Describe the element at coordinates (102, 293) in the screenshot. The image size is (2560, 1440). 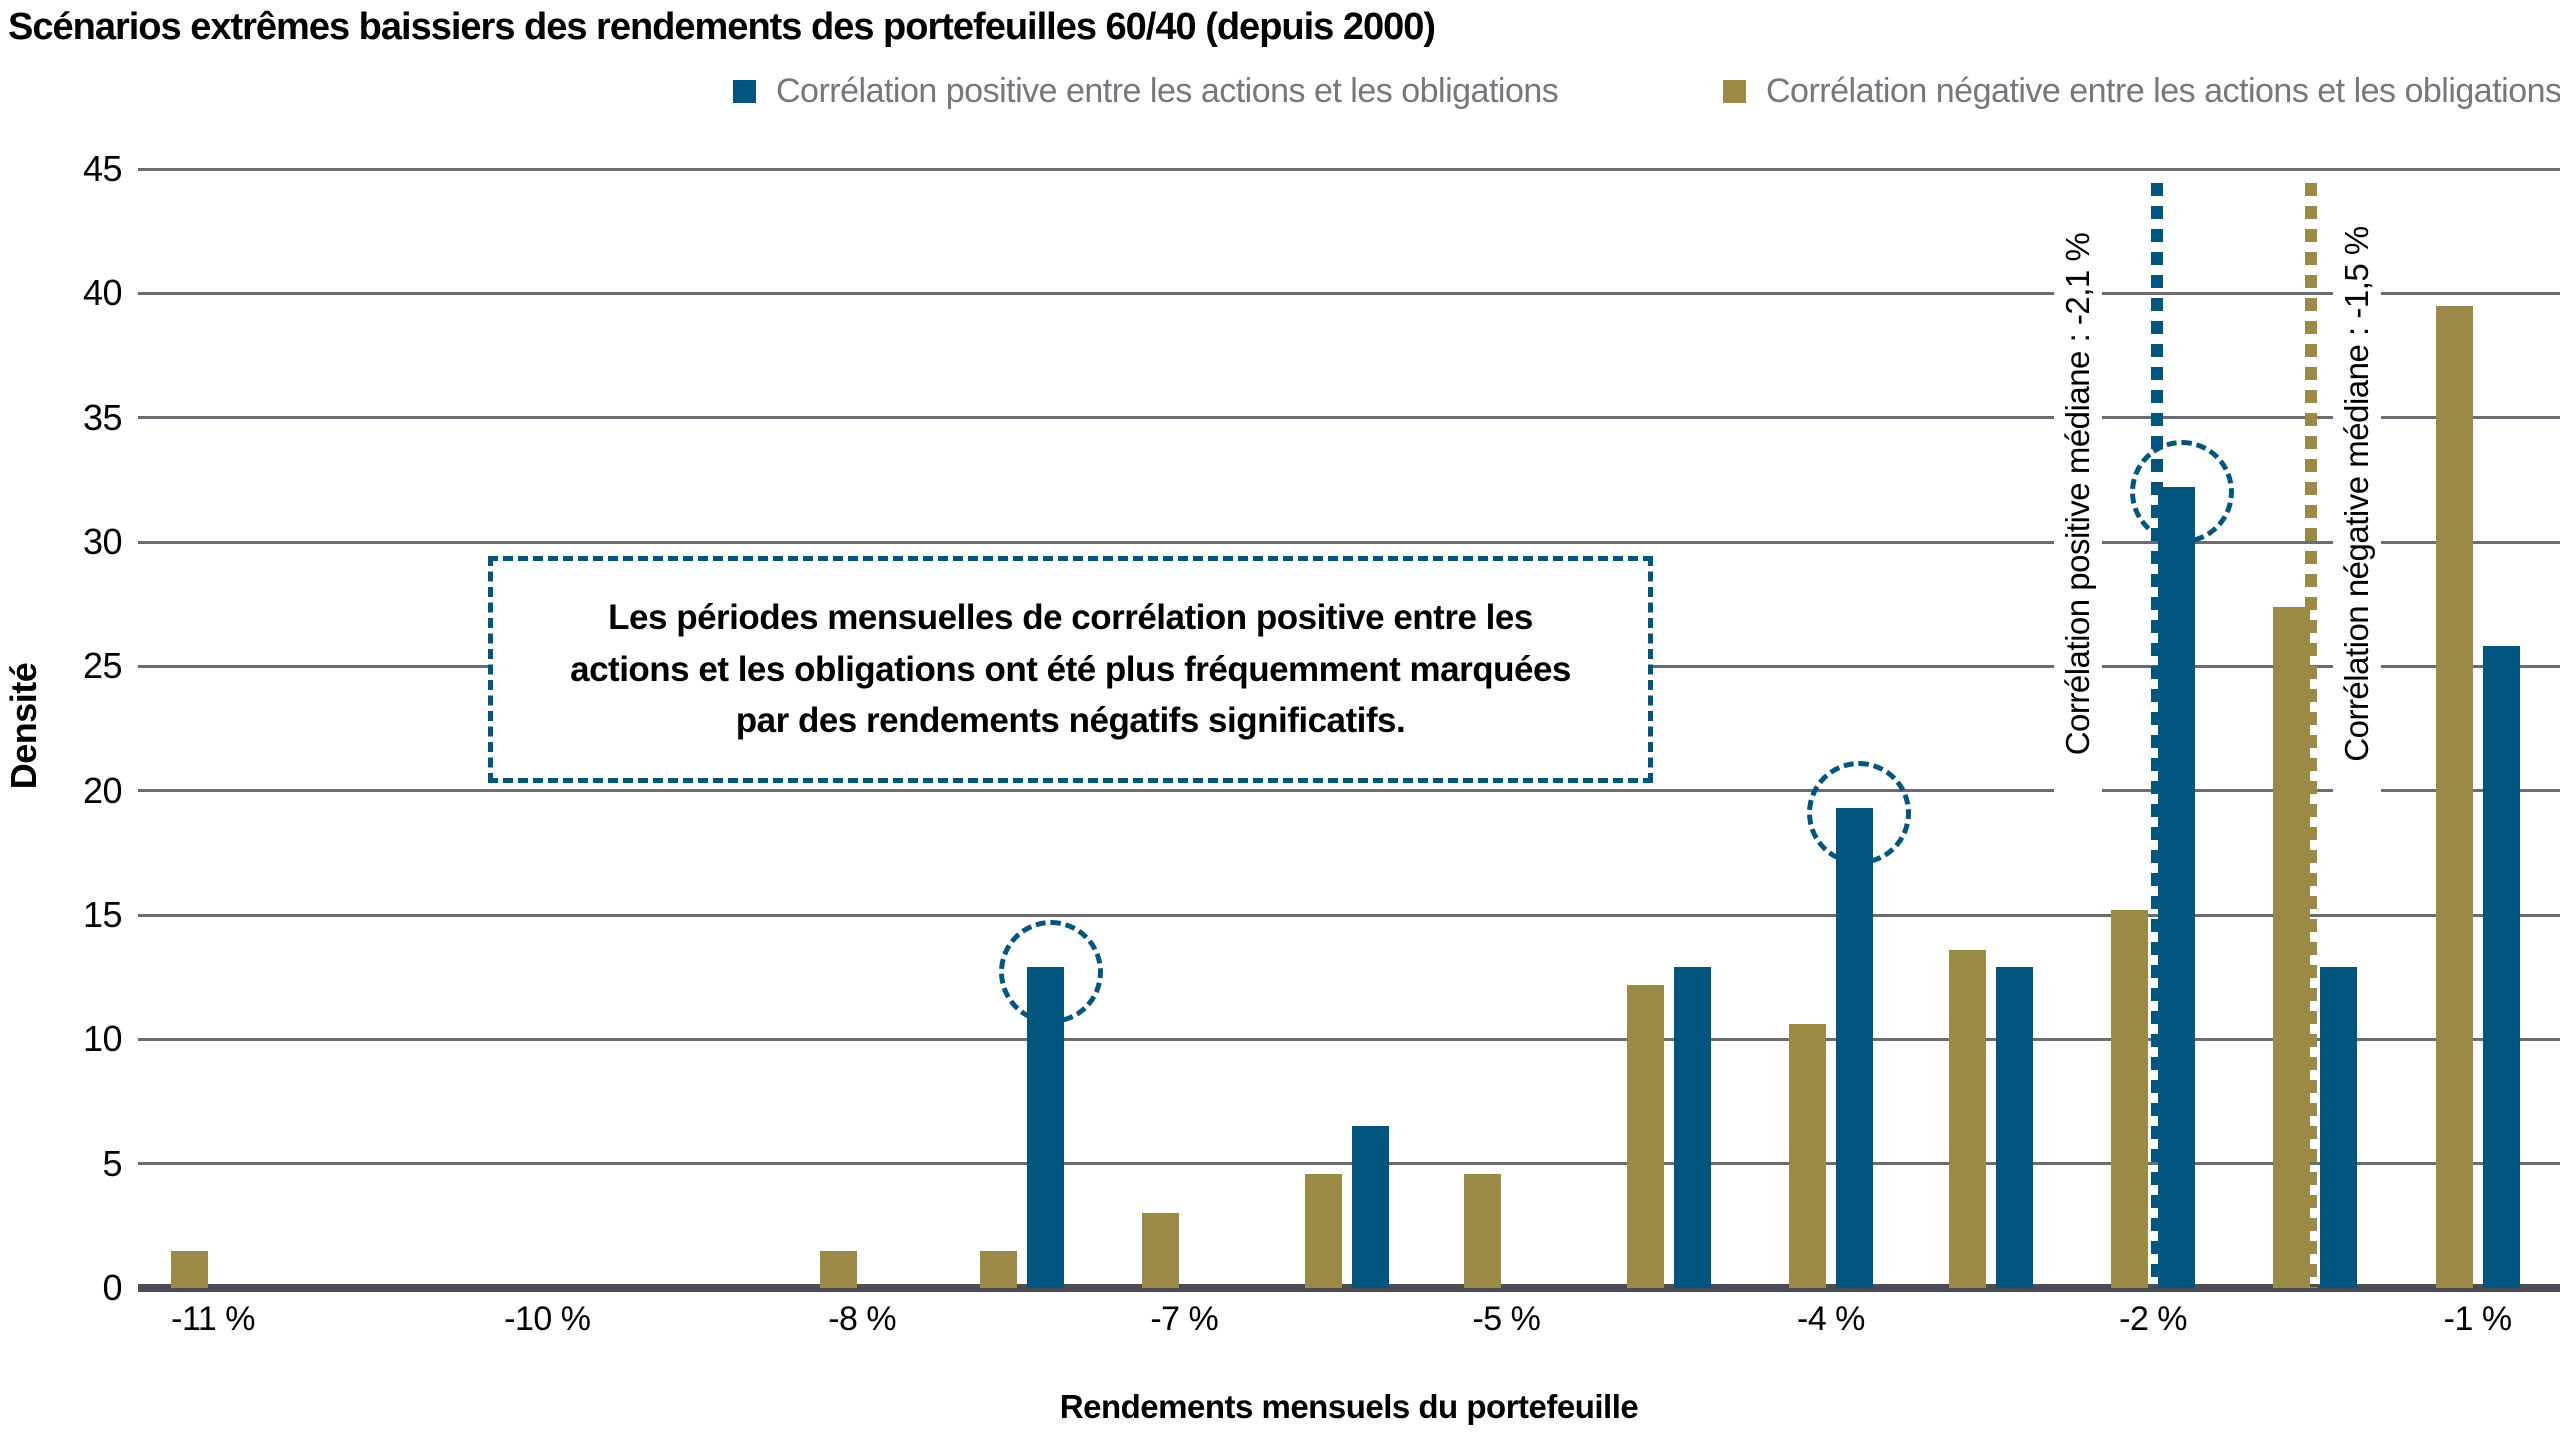
I see `y-tick-label-40: 40` at that location.